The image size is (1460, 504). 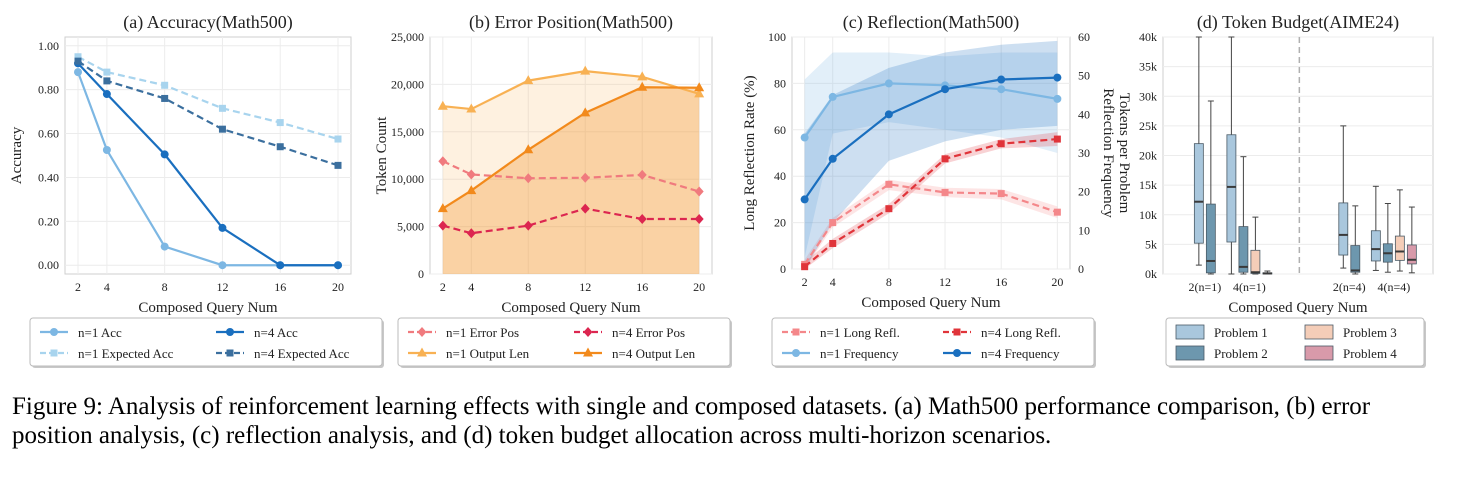 What do you see at coordinates (1349, 287) in the screenshot?
I see `x-tick-label: 2(n=4)` at bounding box center [1349, 287].